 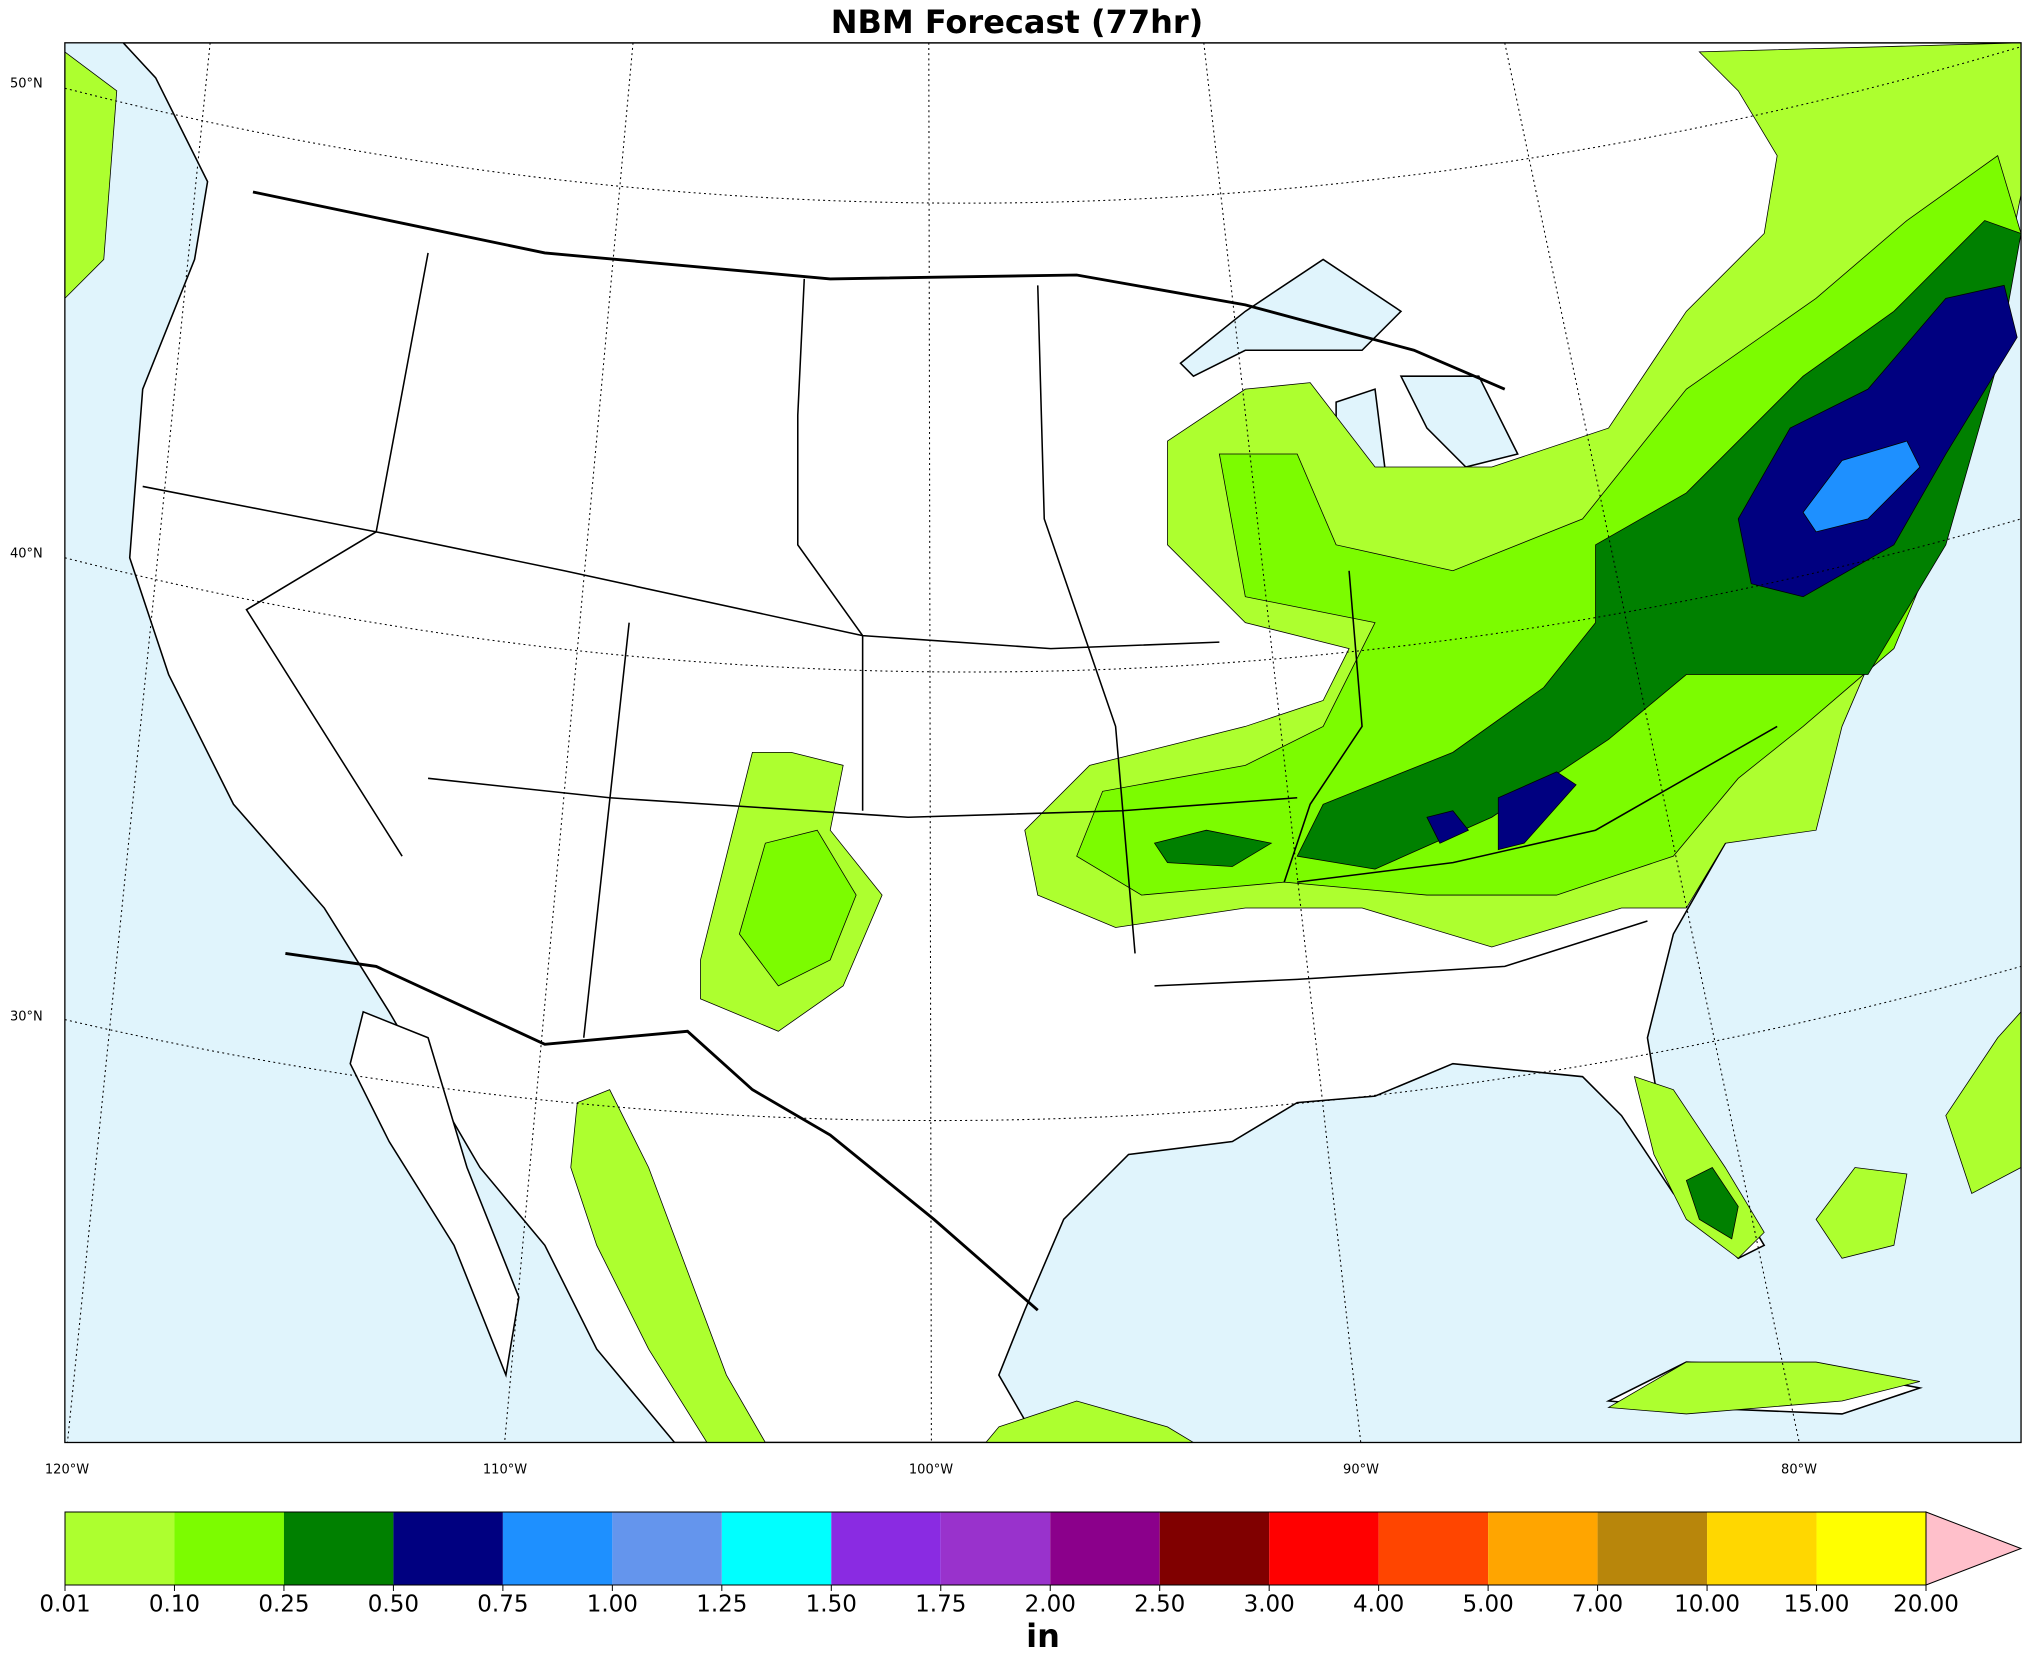 What do you see at coordinates (283, 1605) in the screenshot?
I see `colorbar-tick-label: 0.25` at bounding box center [283, 1605].